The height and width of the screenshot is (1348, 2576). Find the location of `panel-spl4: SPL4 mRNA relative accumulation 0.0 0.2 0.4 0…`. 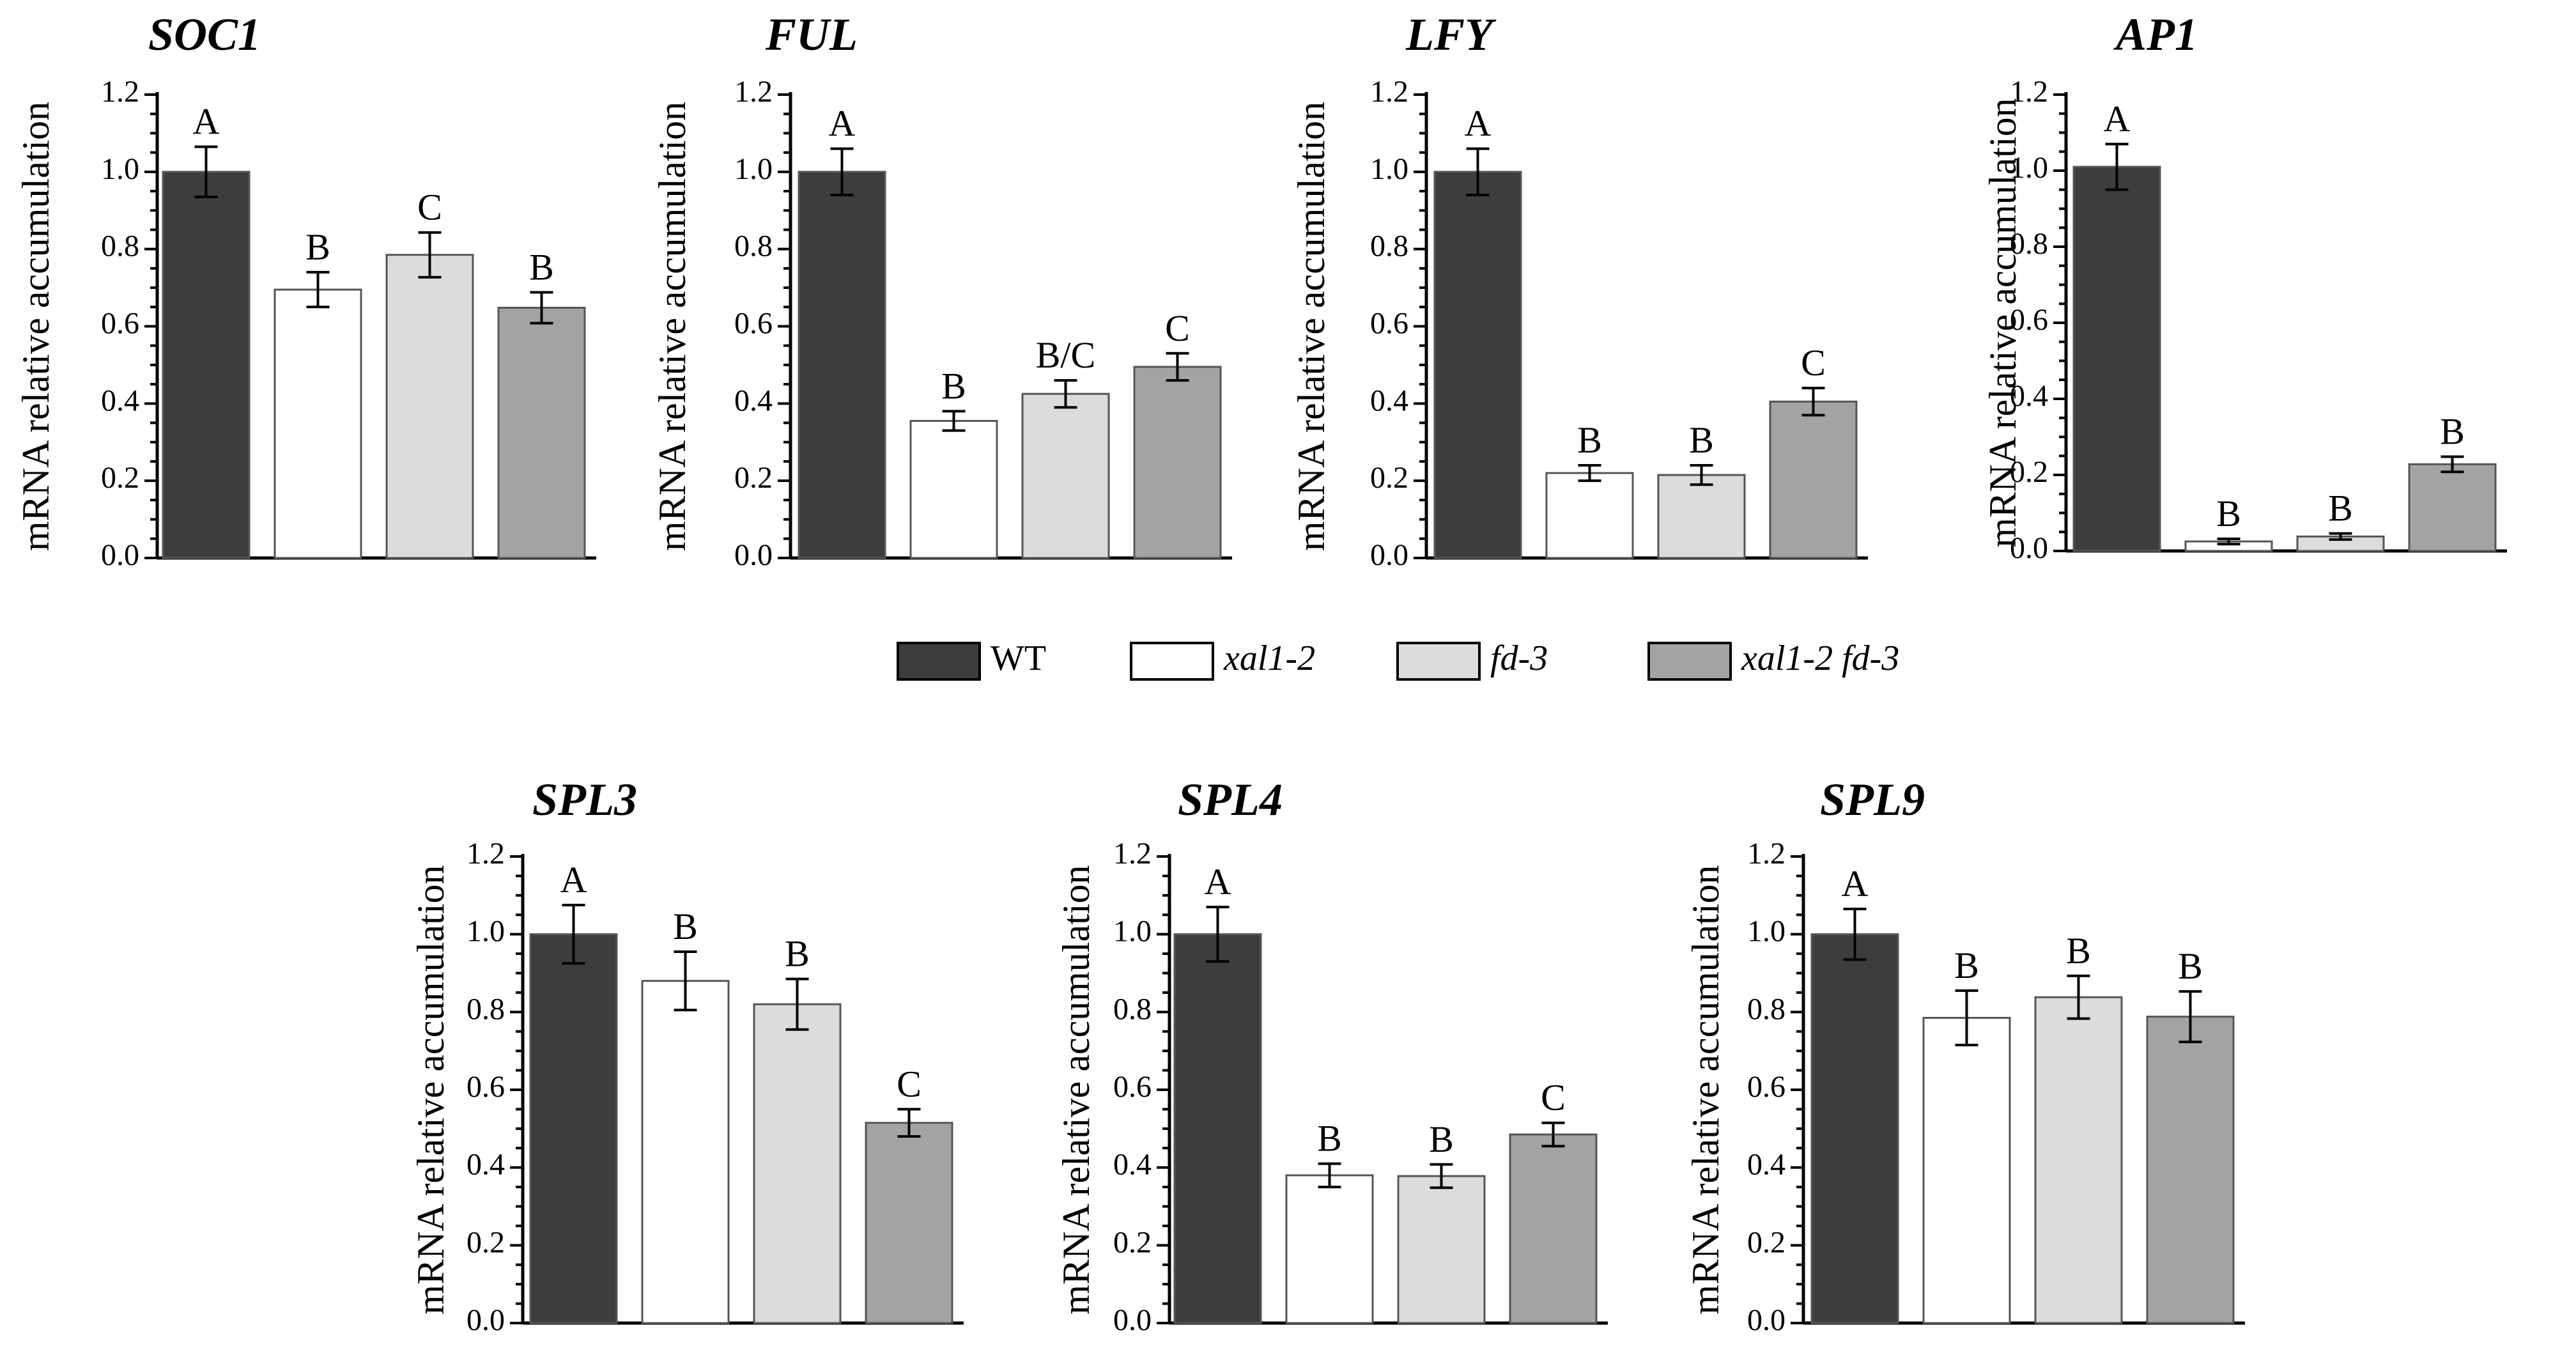

panel-spl4: SPL4 mRNA relative accumulation 0.0 0.2 0.4 0… is located at coordinates (1331, 1055).